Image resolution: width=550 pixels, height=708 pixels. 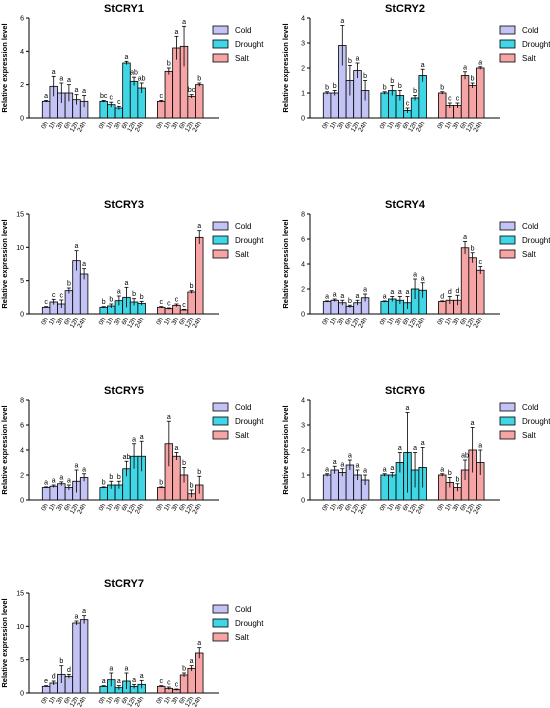 What do you see at coordinates (22, 501) in the screenshot?
I see `y-tick-label: 0` at bounding box center [22, 501].